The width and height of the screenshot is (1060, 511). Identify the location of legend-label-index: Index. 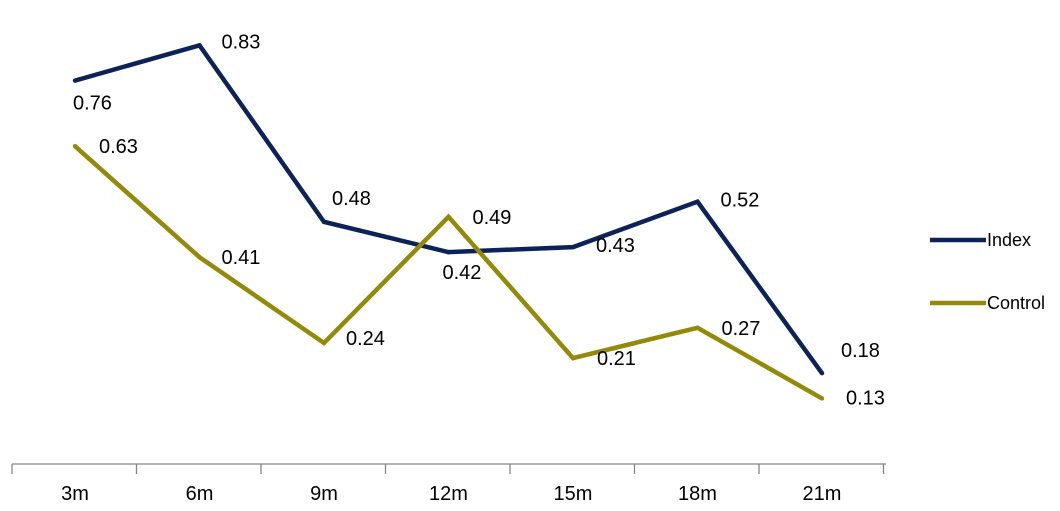
(1009, 240).